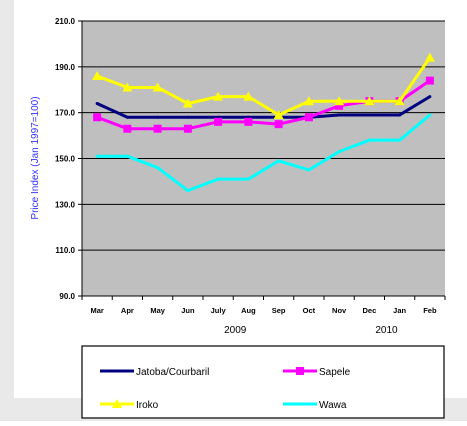 The height and width of the screenshot is (426, 467). I want to click on x-tick-label: Jun, so click(188, 310).